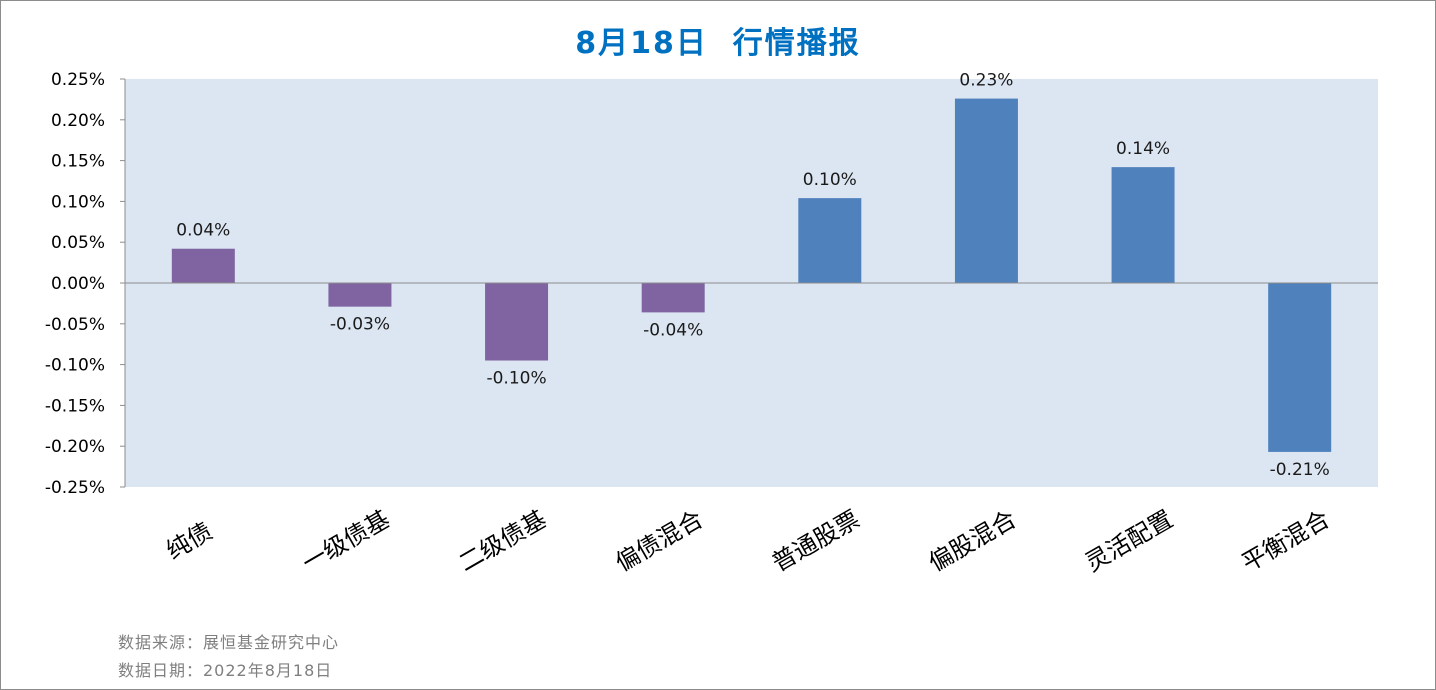 The height and width of the screenshot is (690, 1436). Describe the element at coordinates (78, 121) in the screenshot. I see `y-tick-label: 0.20%` at that location.